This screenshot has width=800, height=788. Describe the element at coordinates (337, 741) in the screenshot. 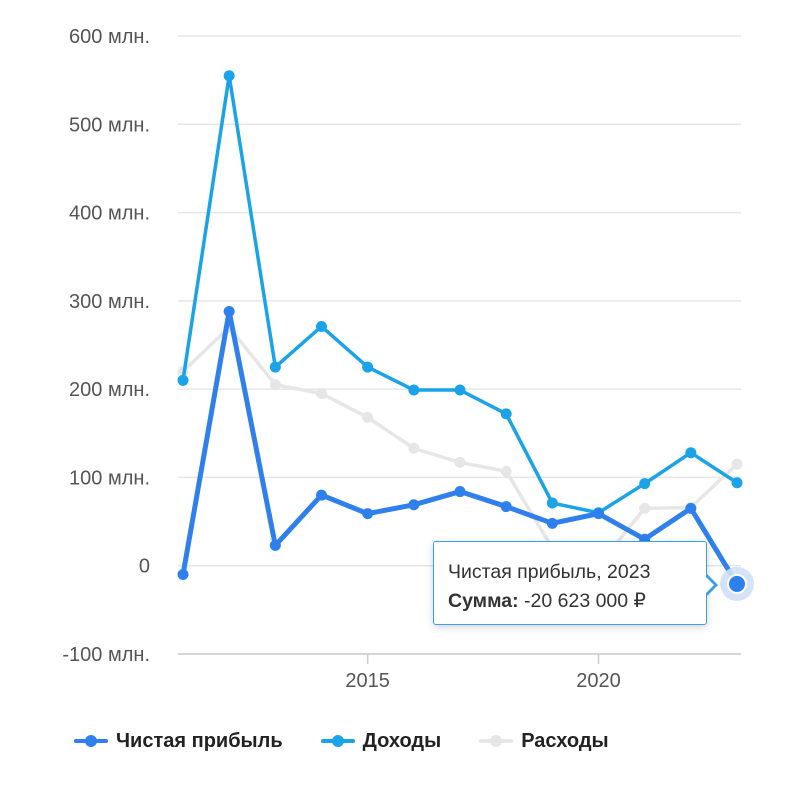

I see `legend-marker-income` at that location.